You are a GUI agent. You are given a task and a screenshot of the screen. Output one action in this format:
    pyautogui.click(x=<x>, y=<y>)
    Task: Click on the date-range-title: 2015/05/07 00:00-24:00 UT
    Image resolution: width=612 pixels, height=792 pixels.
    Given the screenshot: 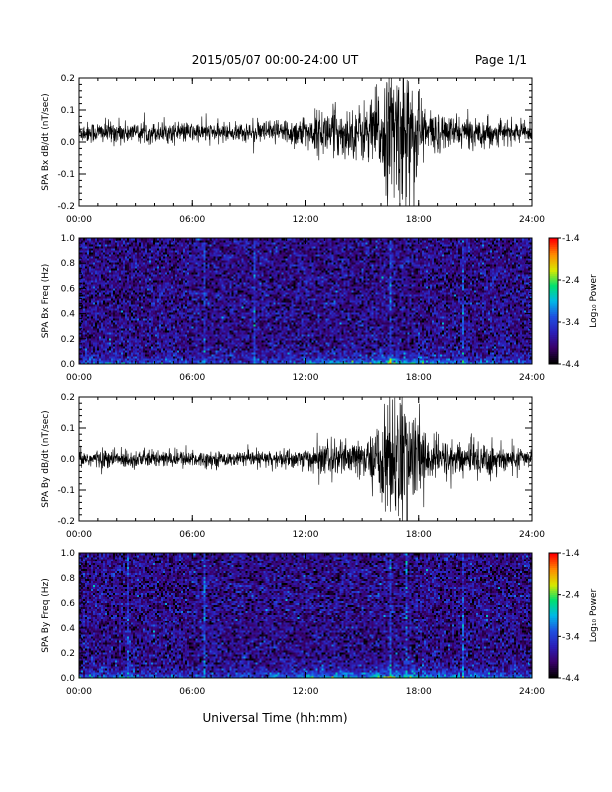 What is the action you would take?
    pyautogui.click(x=275, y=60)
    